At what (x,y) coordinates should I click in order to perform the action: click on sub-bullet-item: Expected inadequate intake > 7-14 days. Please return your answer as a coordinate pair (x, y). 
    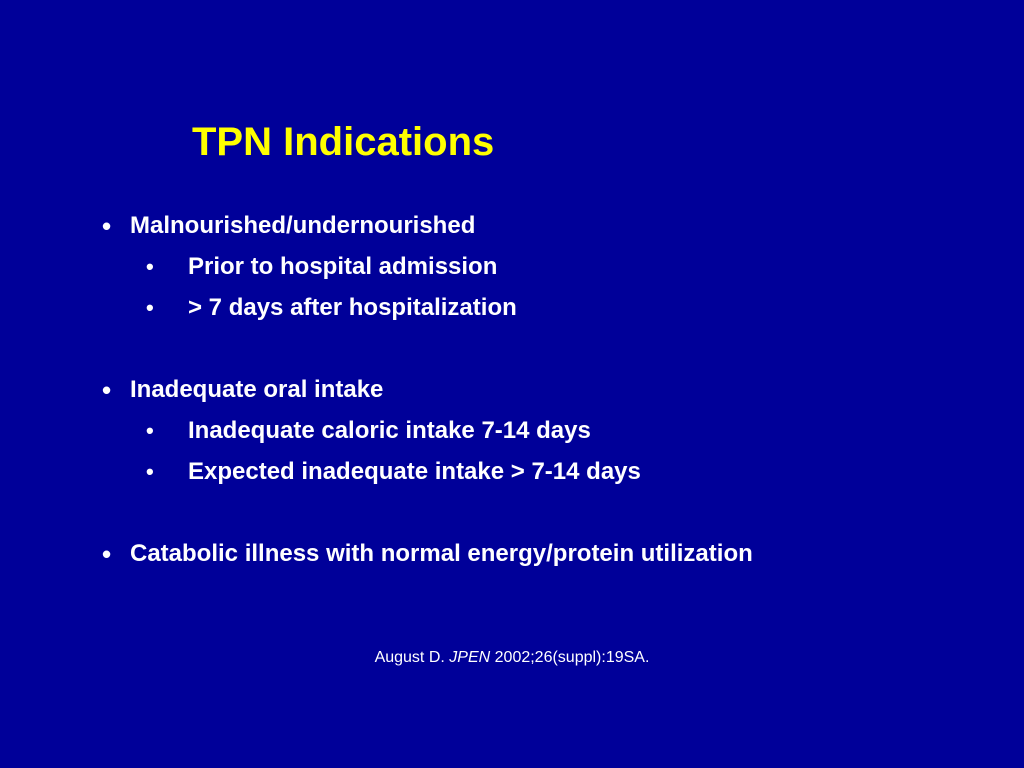
    Looking at the image, I should click on (414, 471).